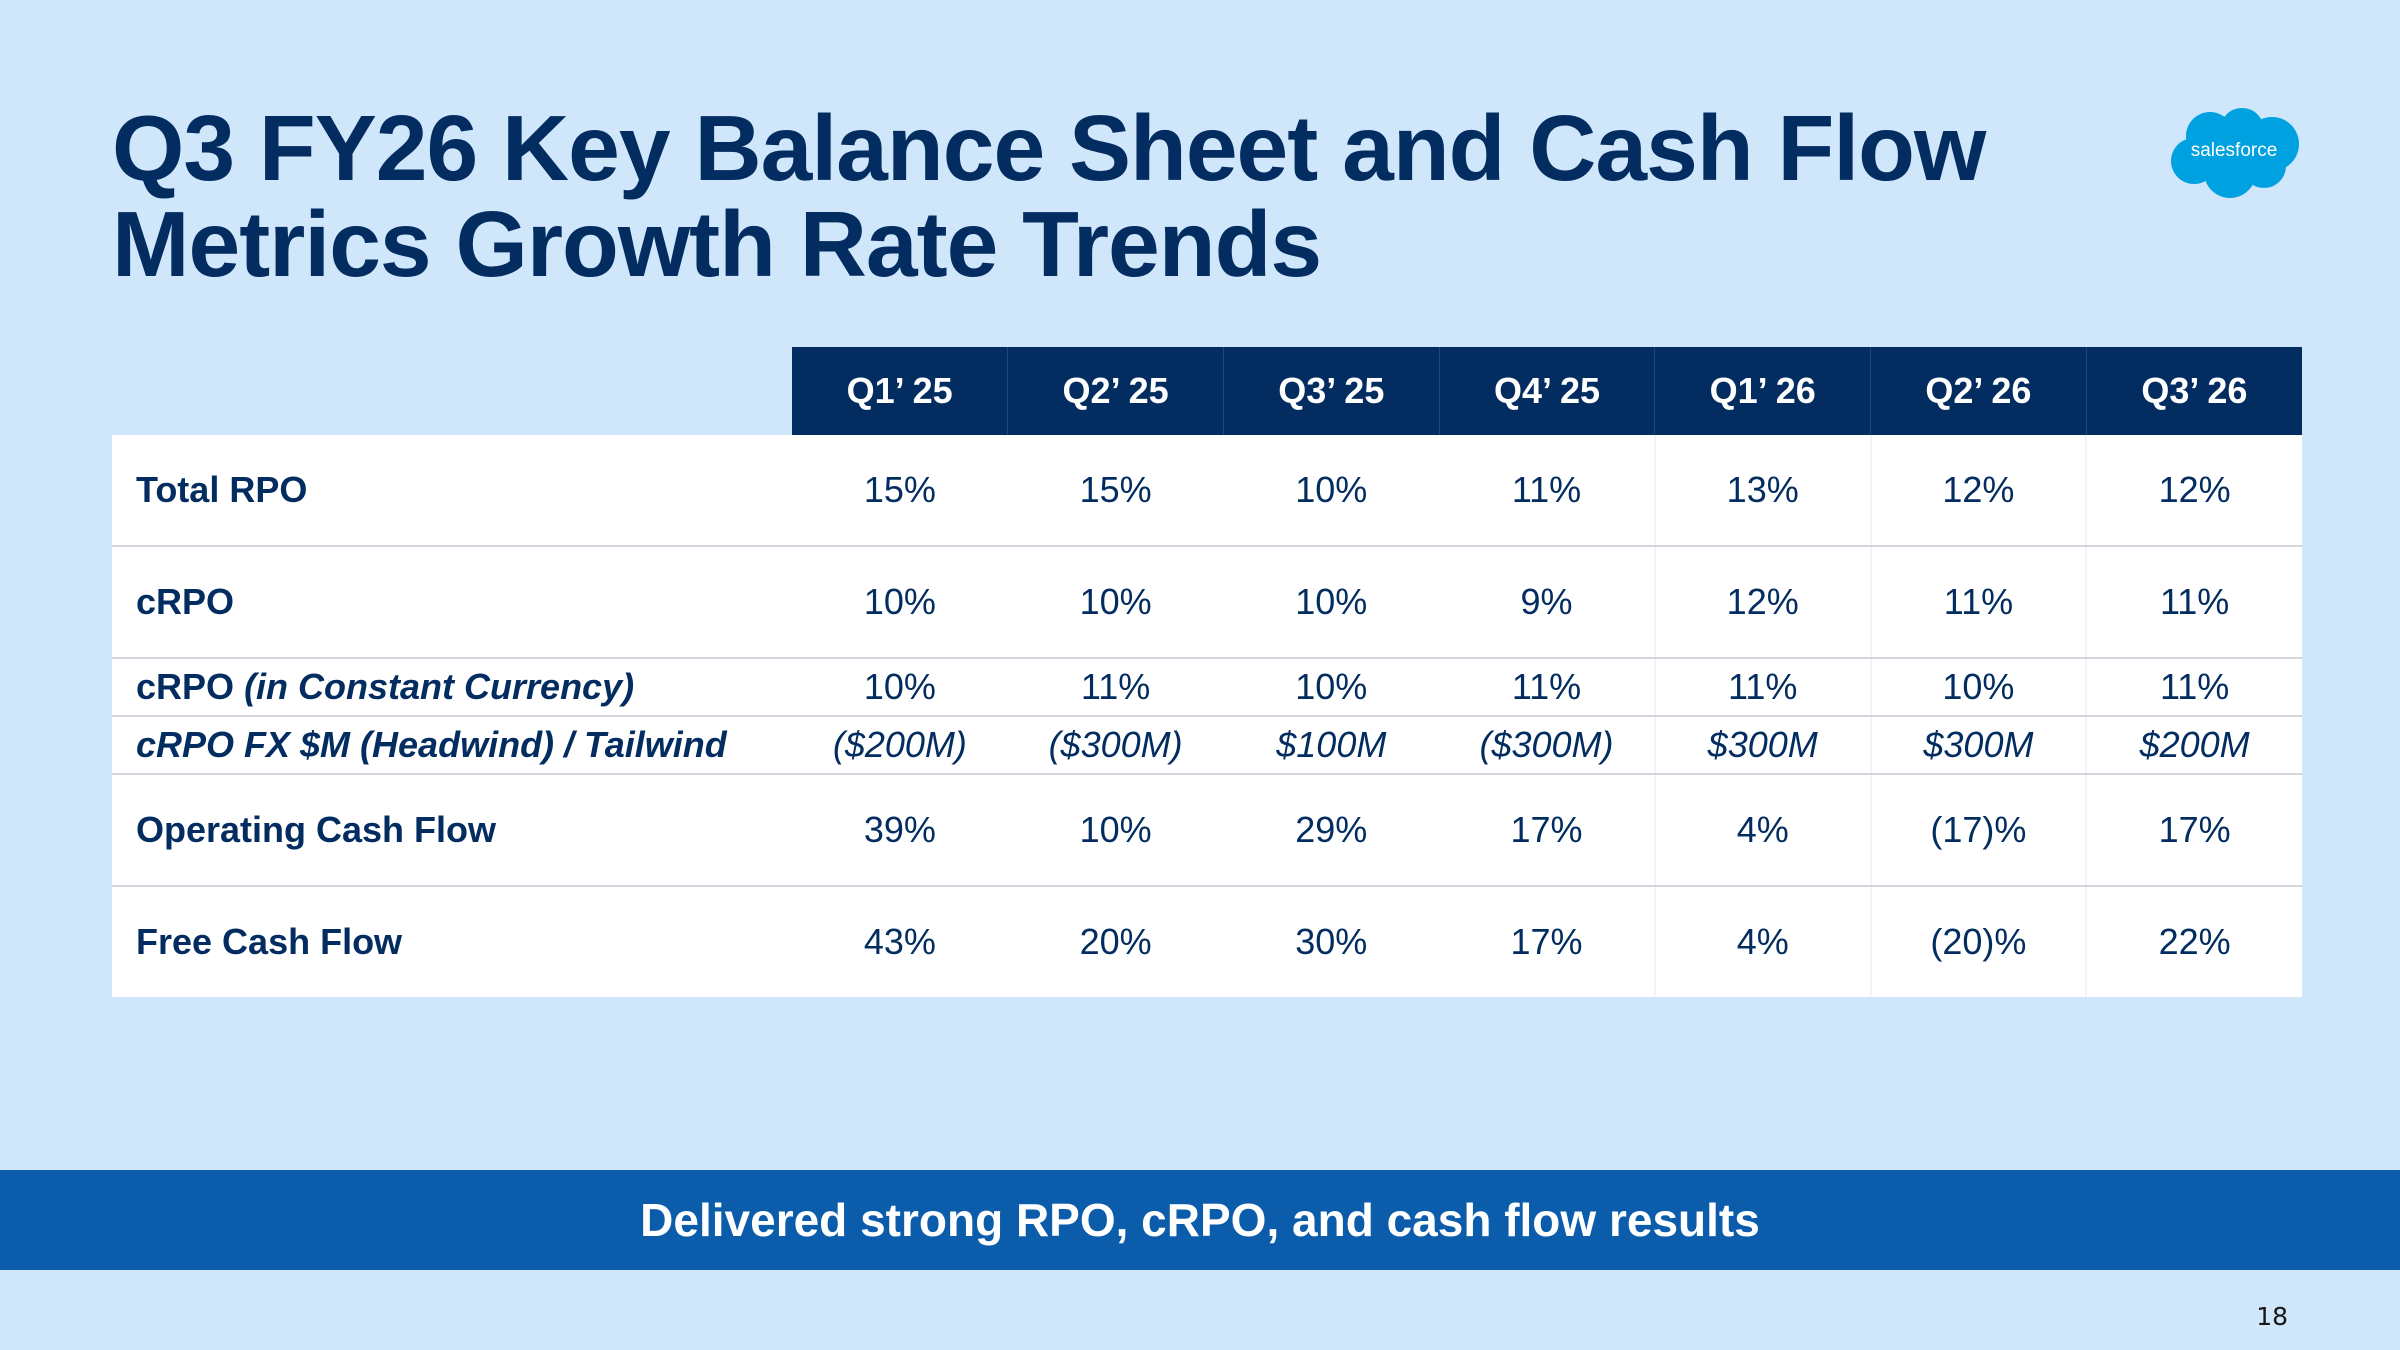  What do you see at coordinates (1978, 830) in the screenshot?
I see `table-cell: (17)%` at bounding box center [1978, 830].